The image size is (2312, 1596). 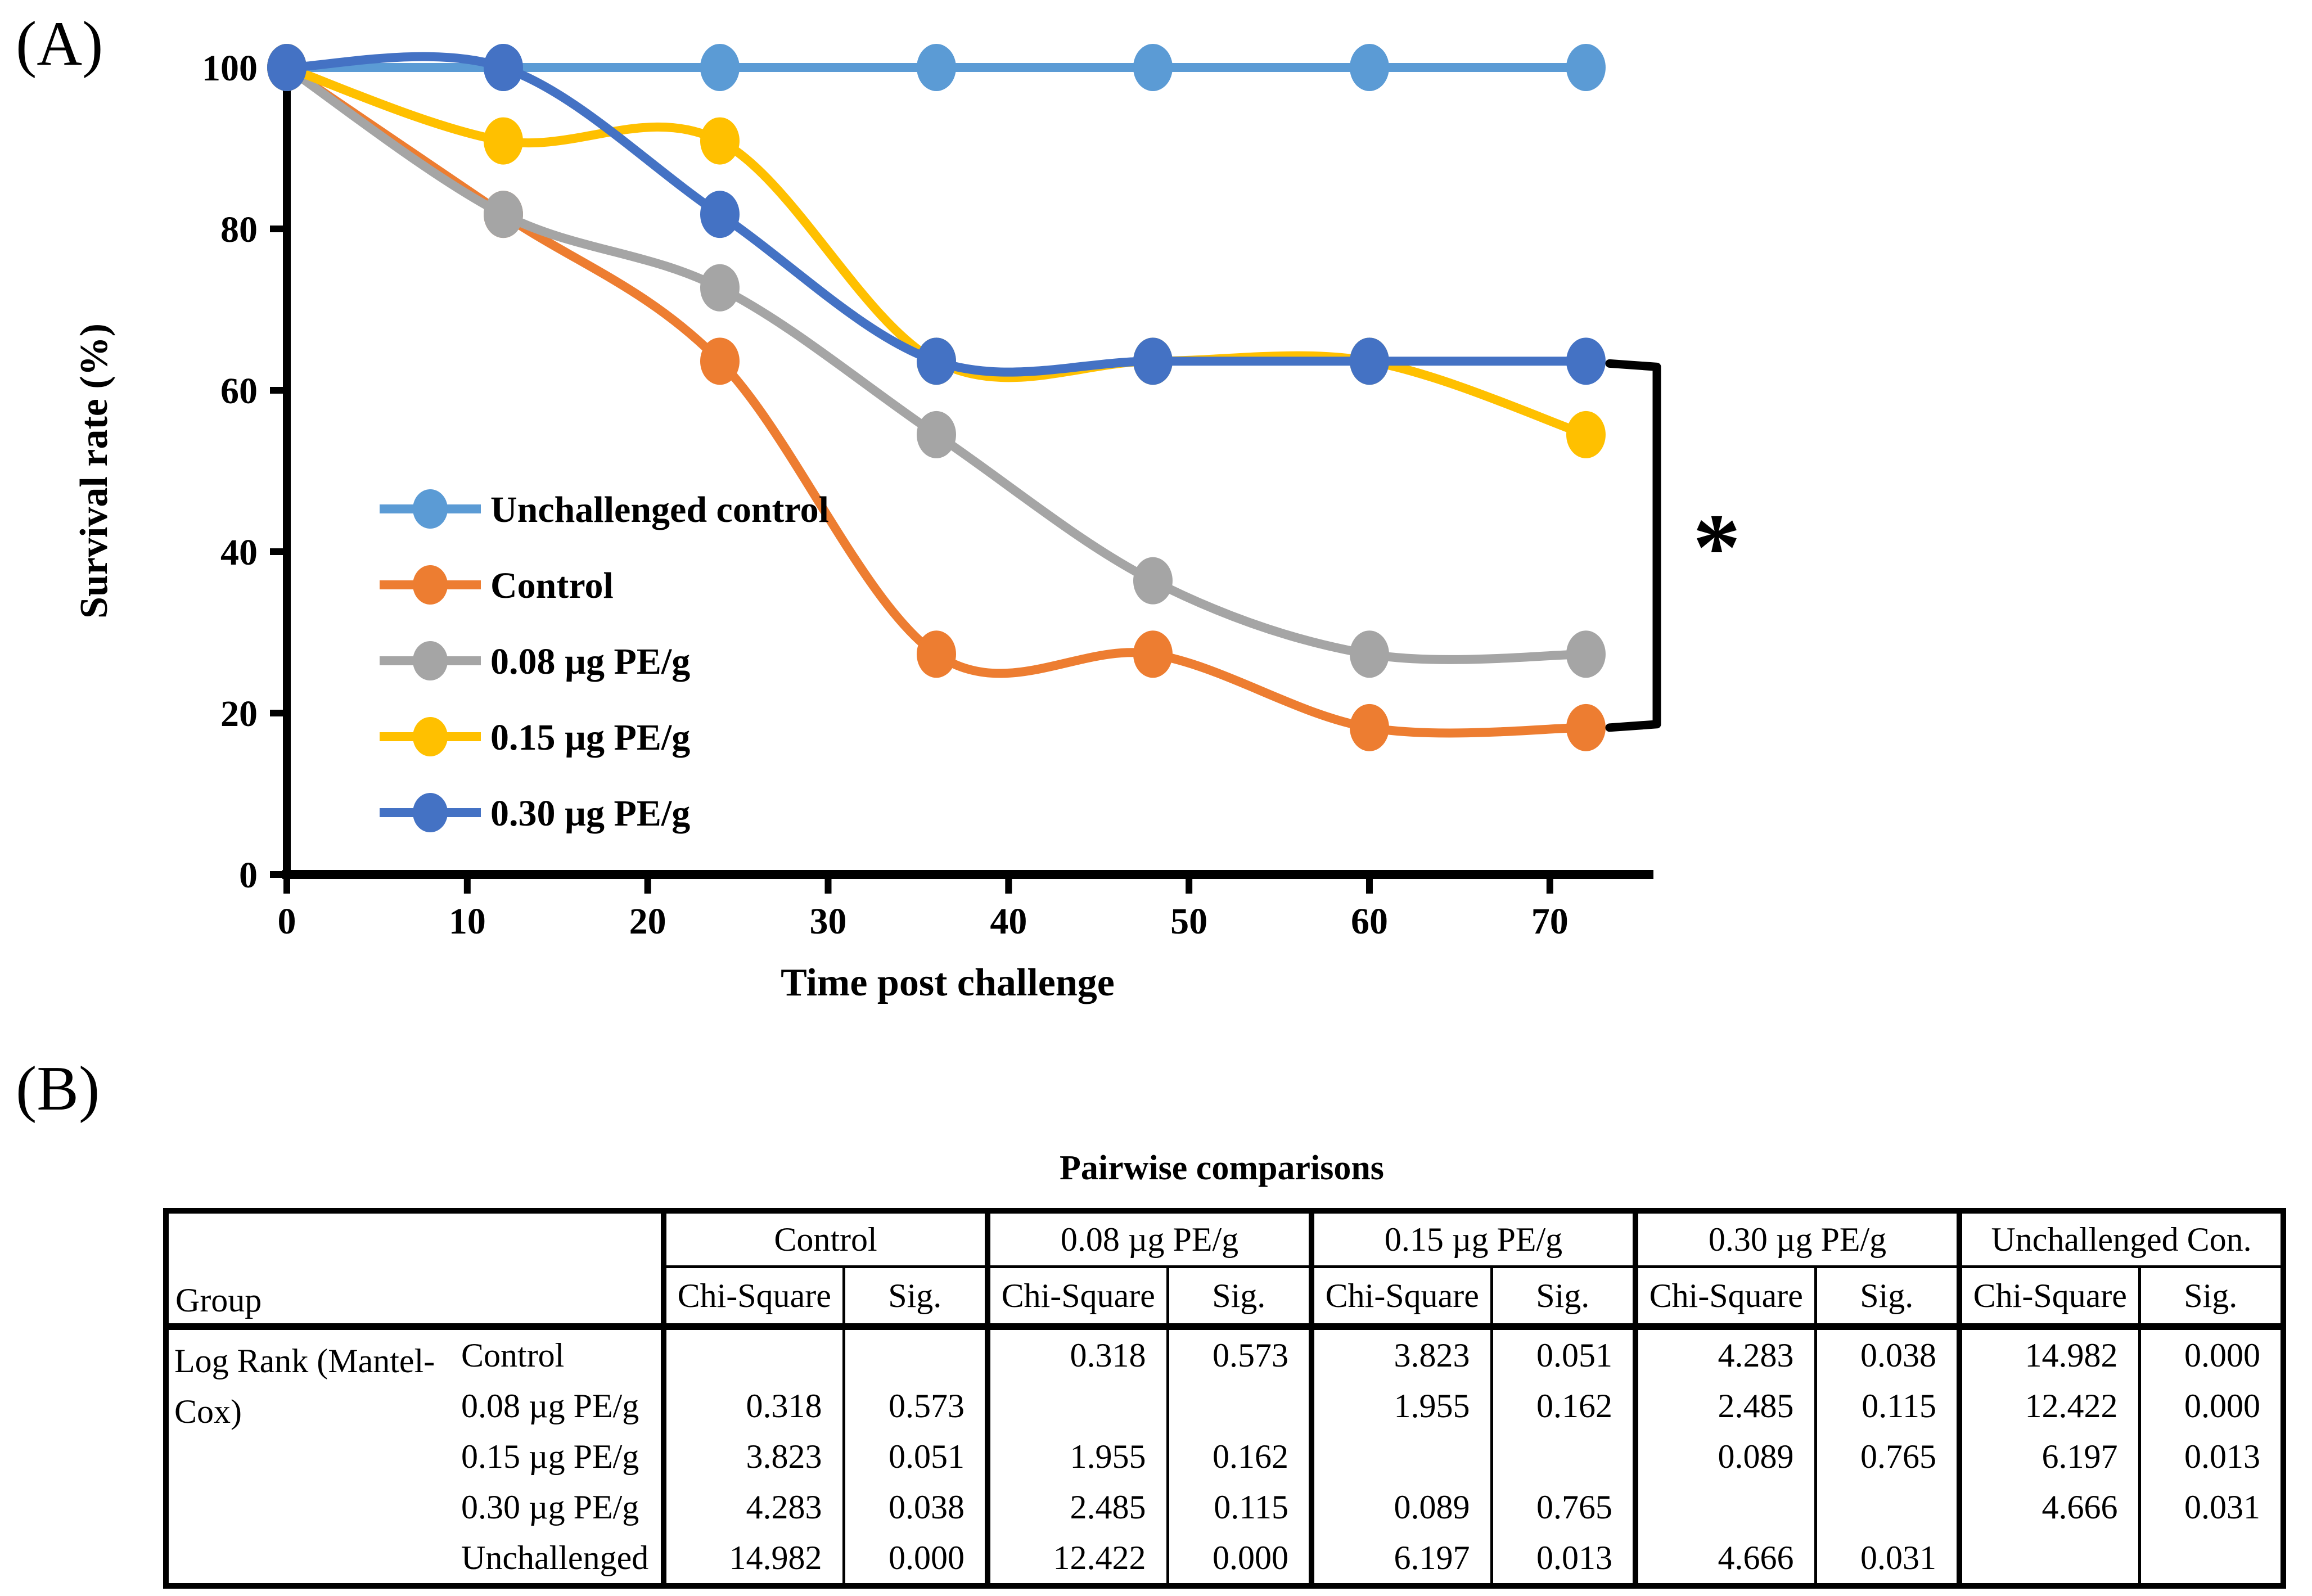 I want to click on chi-square-header-0: Chi-Square, so click(x=753, y=1298).